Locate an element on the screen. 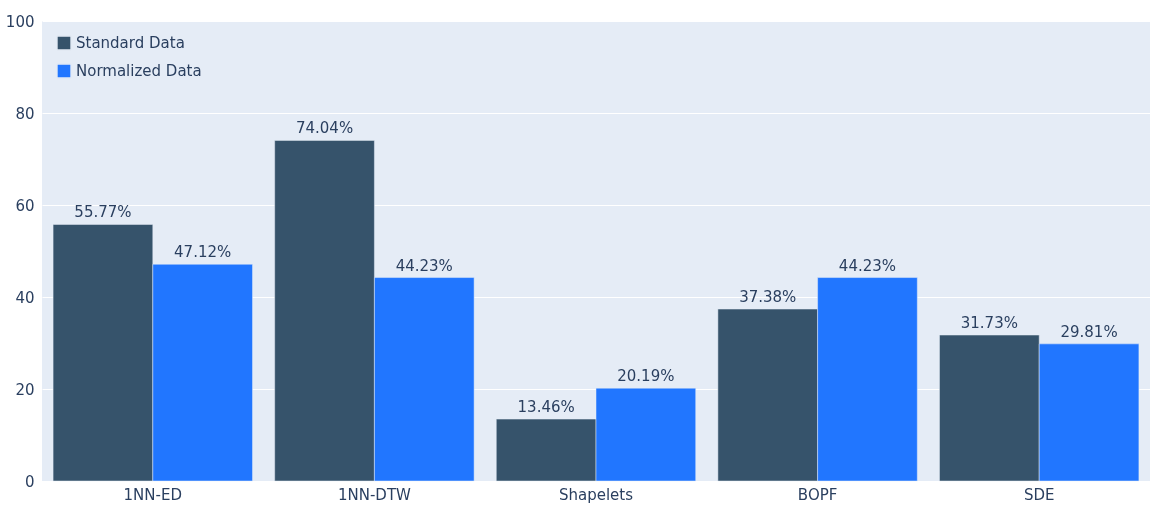  y-tick-label: 80 is located at coordinates (25, 113).